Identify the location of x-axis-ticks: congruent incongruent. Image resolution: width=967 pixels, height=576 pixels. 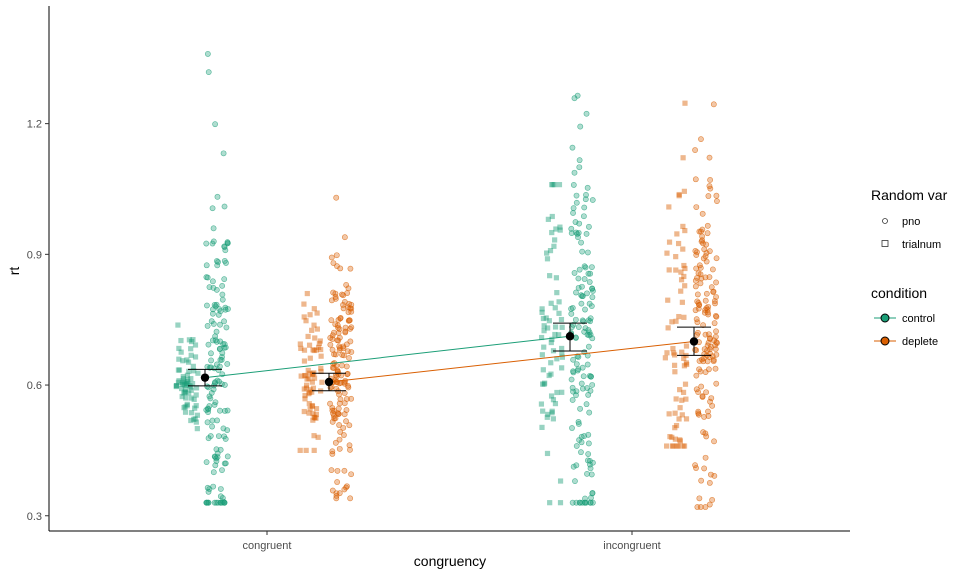
(452, 541).